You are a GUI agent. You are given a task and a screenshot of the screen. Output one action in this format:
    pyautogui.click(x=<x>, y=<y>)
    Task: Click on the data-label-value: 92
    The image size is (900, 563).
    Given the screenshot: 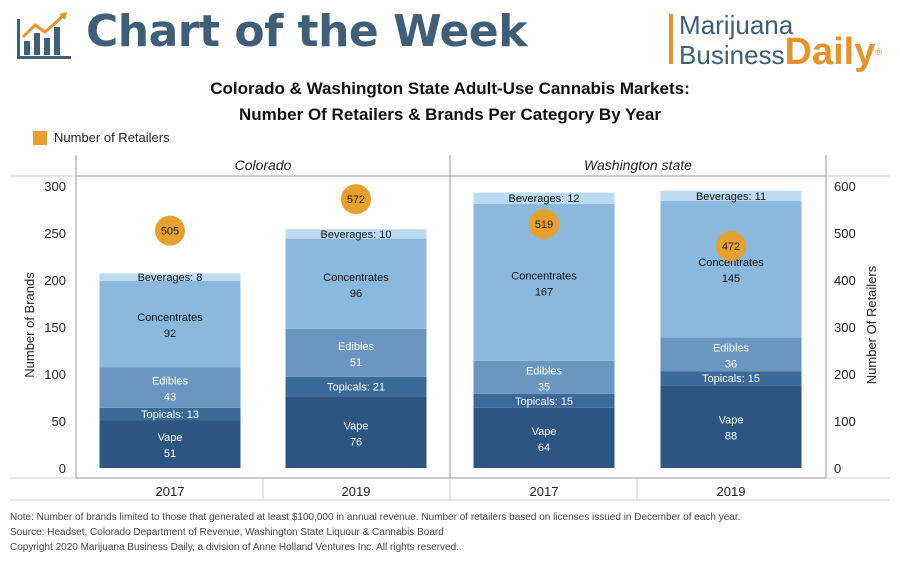 What is the action you would take?
    pyautogui.click(x=170, y=334)
    